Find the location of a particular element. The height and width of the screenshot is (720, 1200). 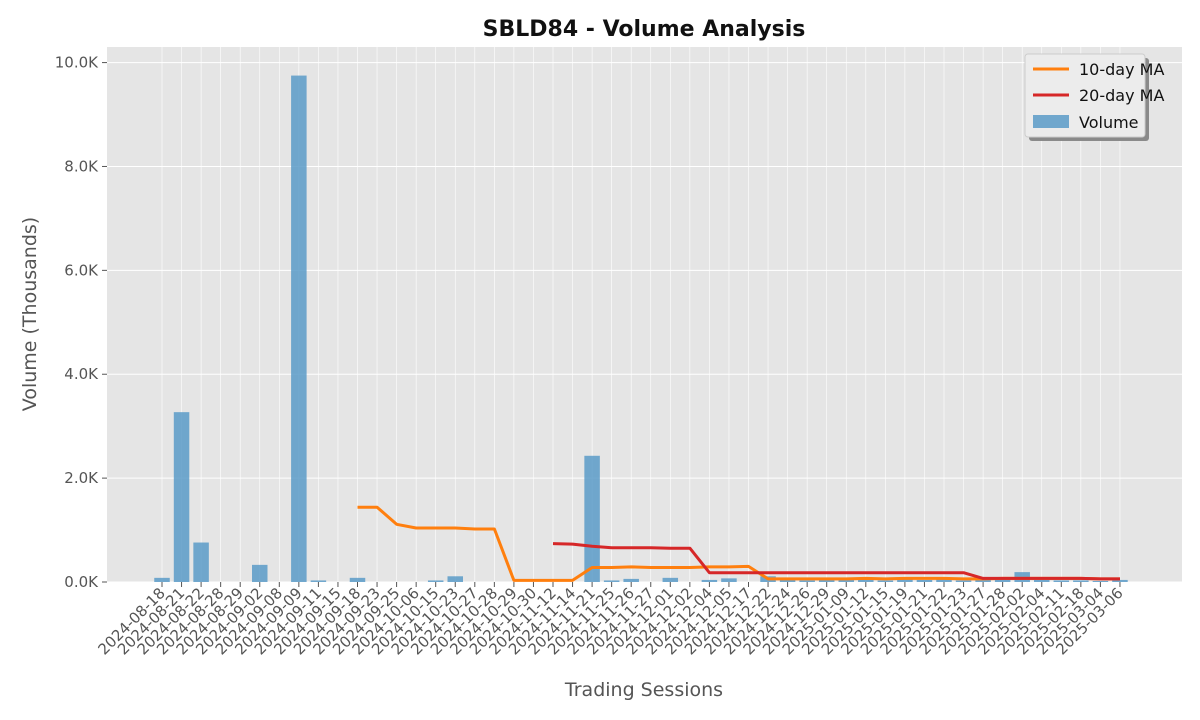

20-day-ma-line is located at coordinates (836, 561).